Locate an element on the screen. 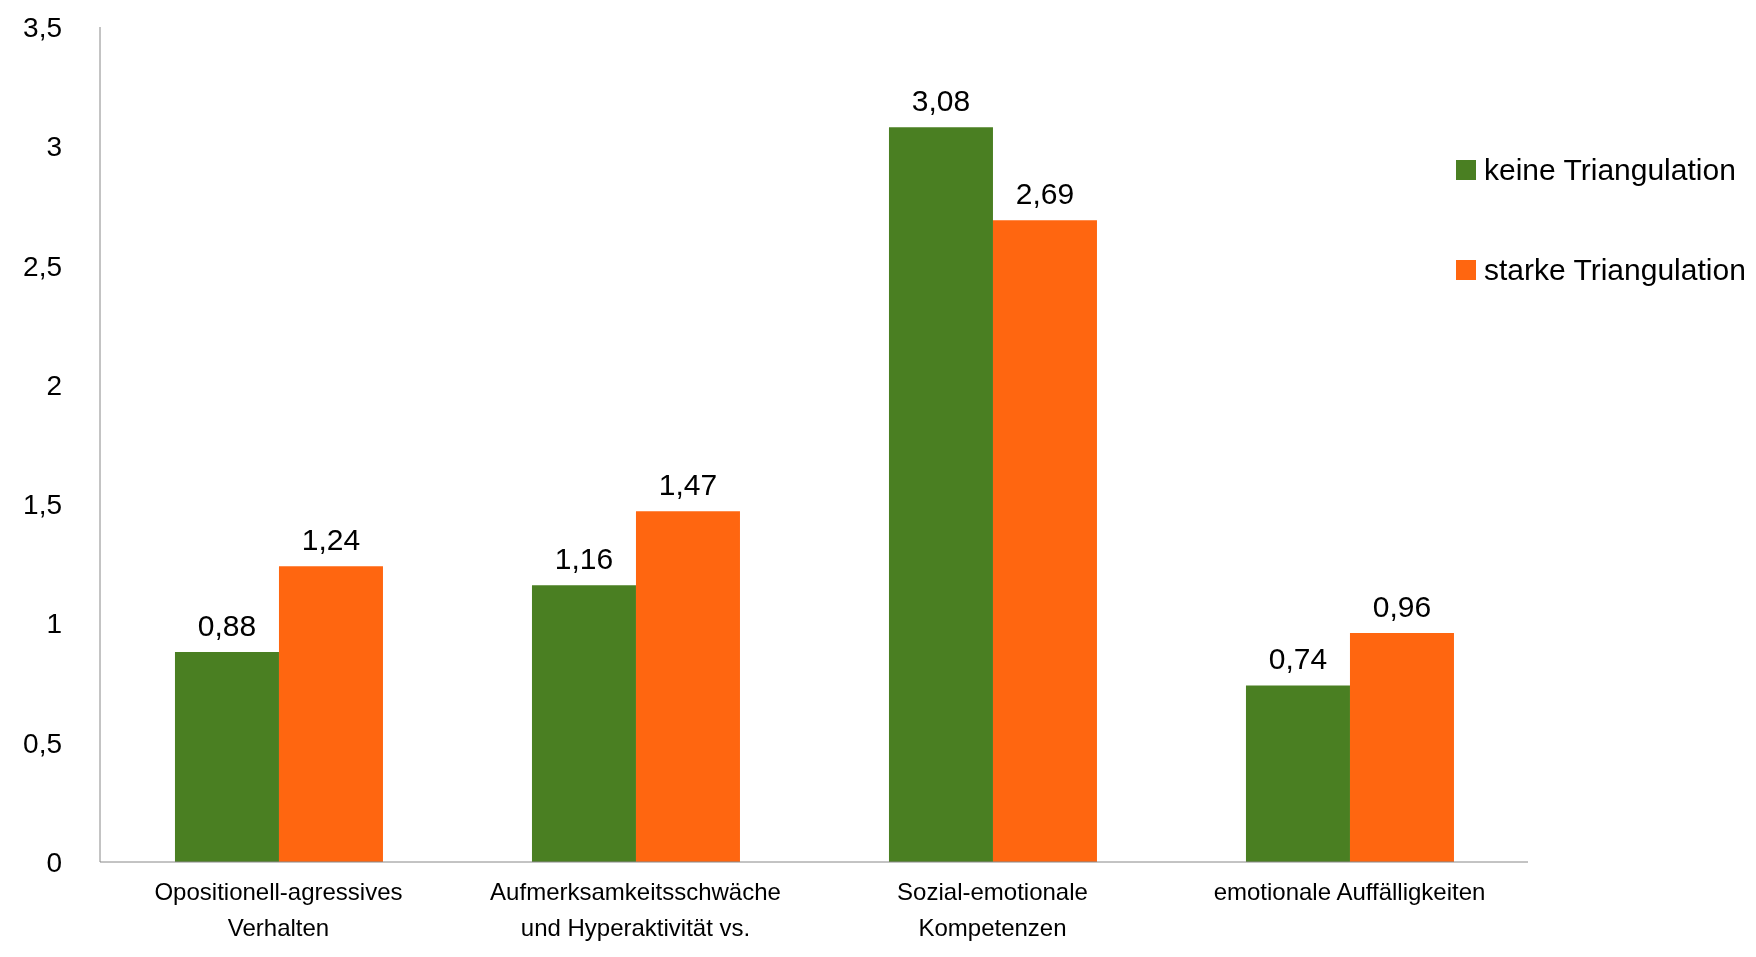 This screenshot has width=1756, height=957. x-tick-label: emotionale Auffälligkeiten is located at coordinates (1349, 891).